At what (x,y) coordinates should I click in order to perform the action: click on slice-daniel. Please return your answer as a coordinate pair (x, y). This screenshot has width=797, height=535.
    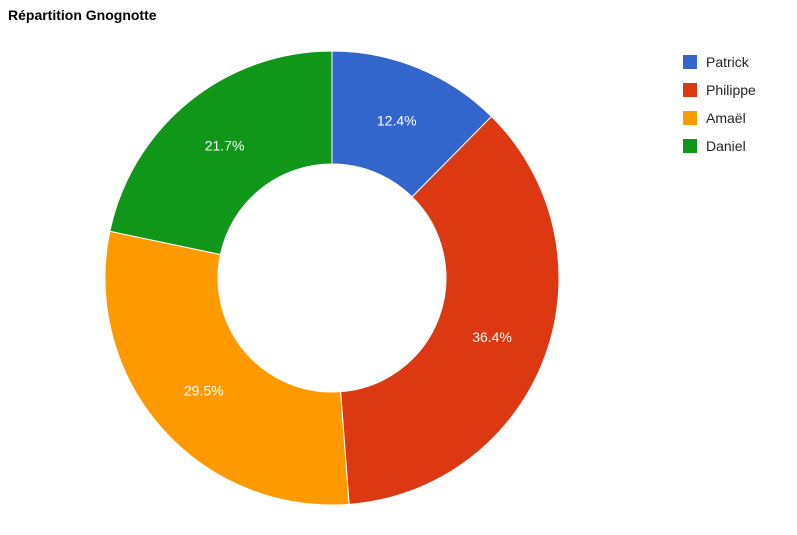
    Looking at the image, I should click on (221, 153).